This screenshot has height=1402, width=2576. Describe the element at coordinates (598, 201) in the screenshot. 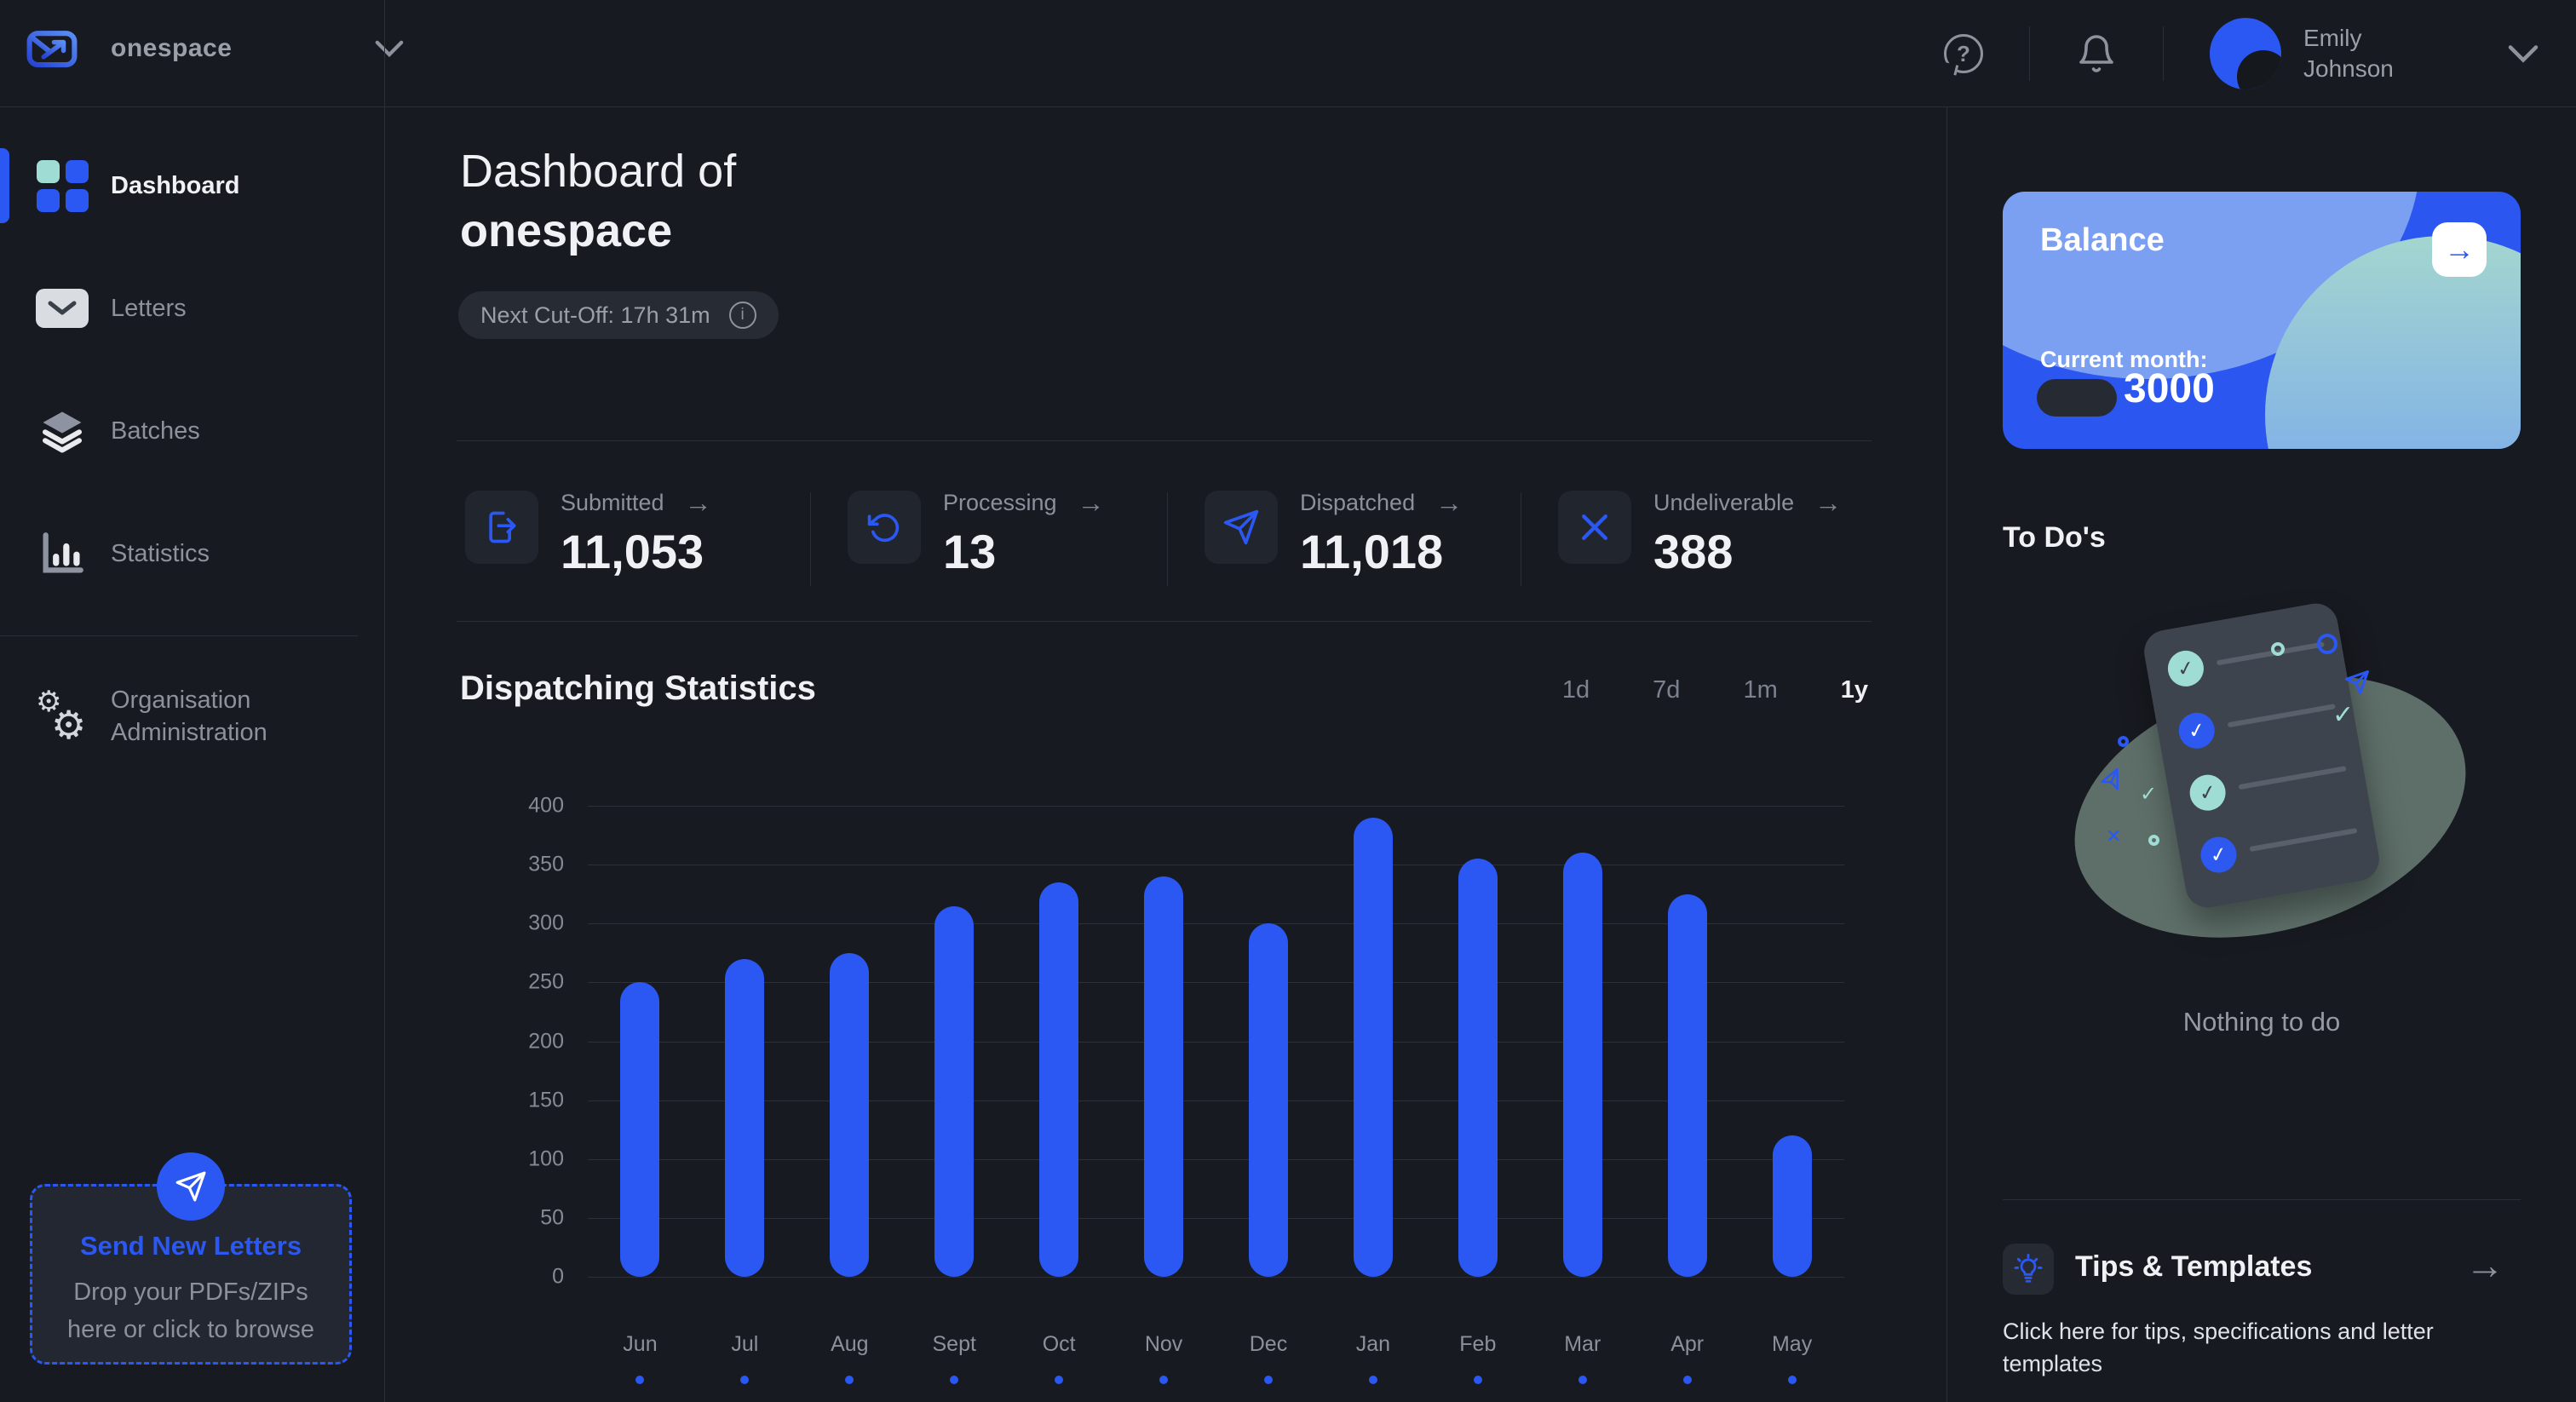

I see `page-title: Dashboard of onespace` at that location.